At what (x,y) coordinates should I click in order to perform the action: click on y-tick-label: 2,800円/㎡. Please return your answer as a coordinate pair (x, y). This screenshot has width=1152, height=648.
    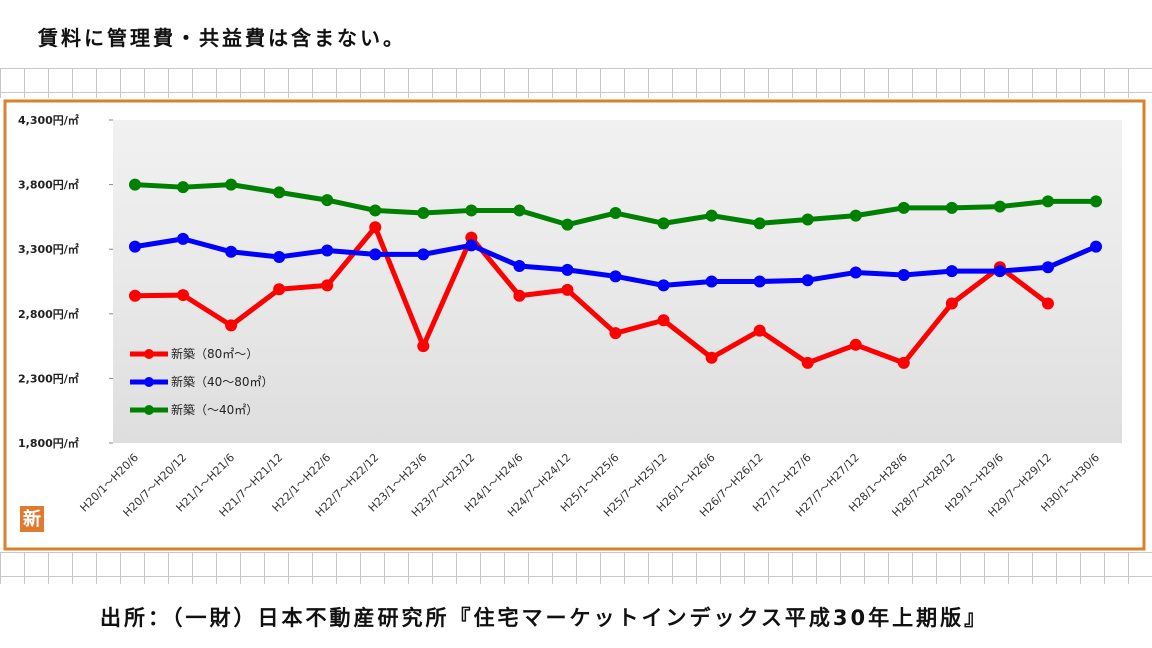
    Looking at the image, I should click on (48, 314).